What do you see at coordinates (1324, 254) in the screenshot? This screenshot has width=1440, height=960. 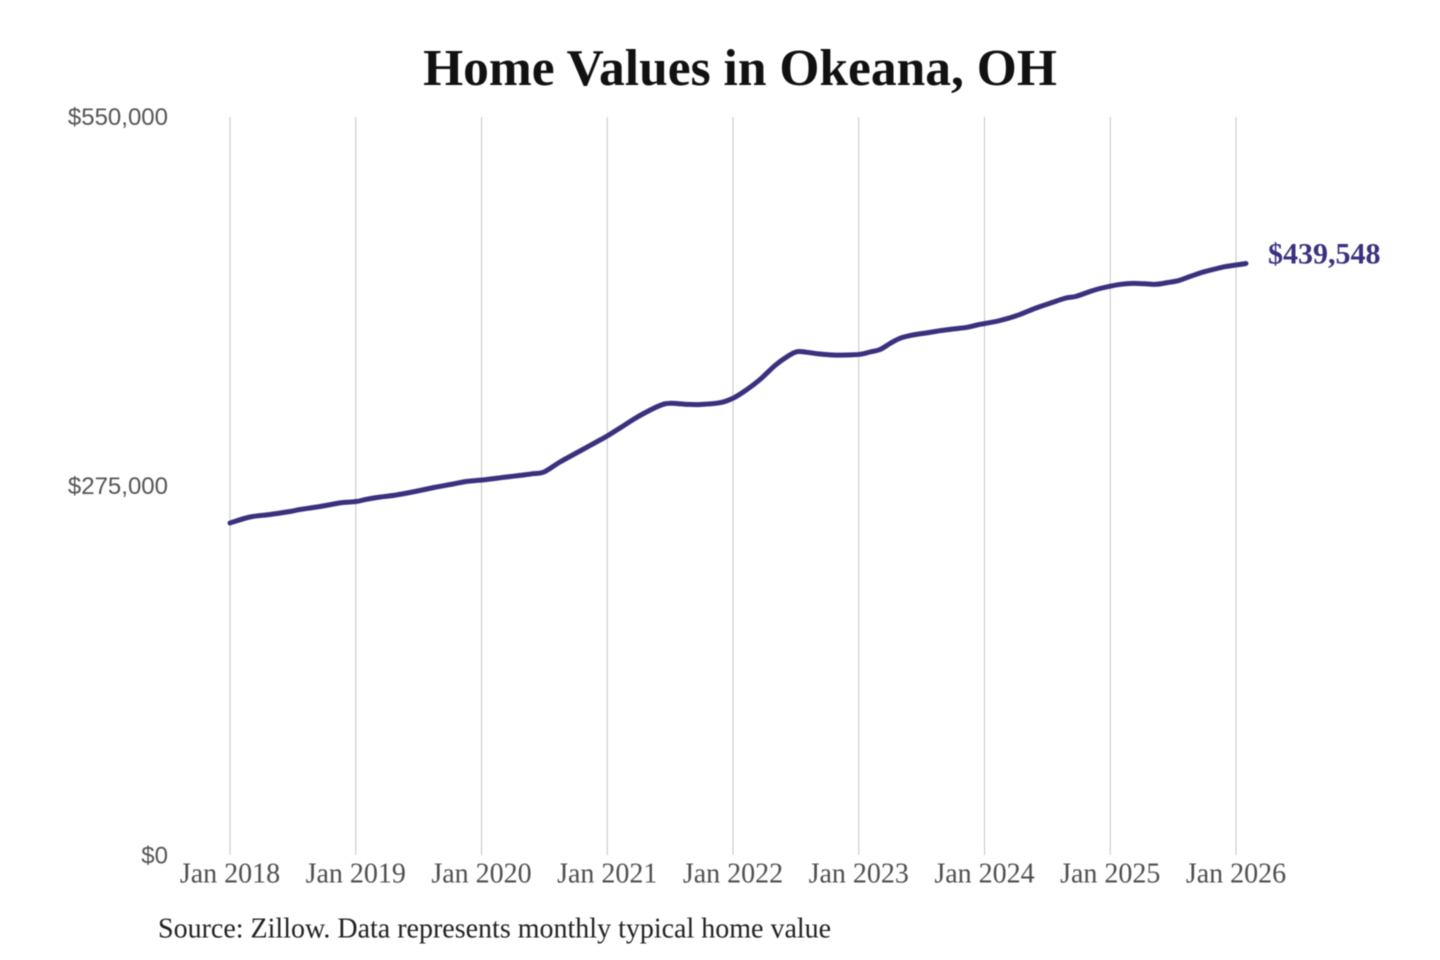 I see `svg-text: $439,548` at bounding box center [1324, 254].